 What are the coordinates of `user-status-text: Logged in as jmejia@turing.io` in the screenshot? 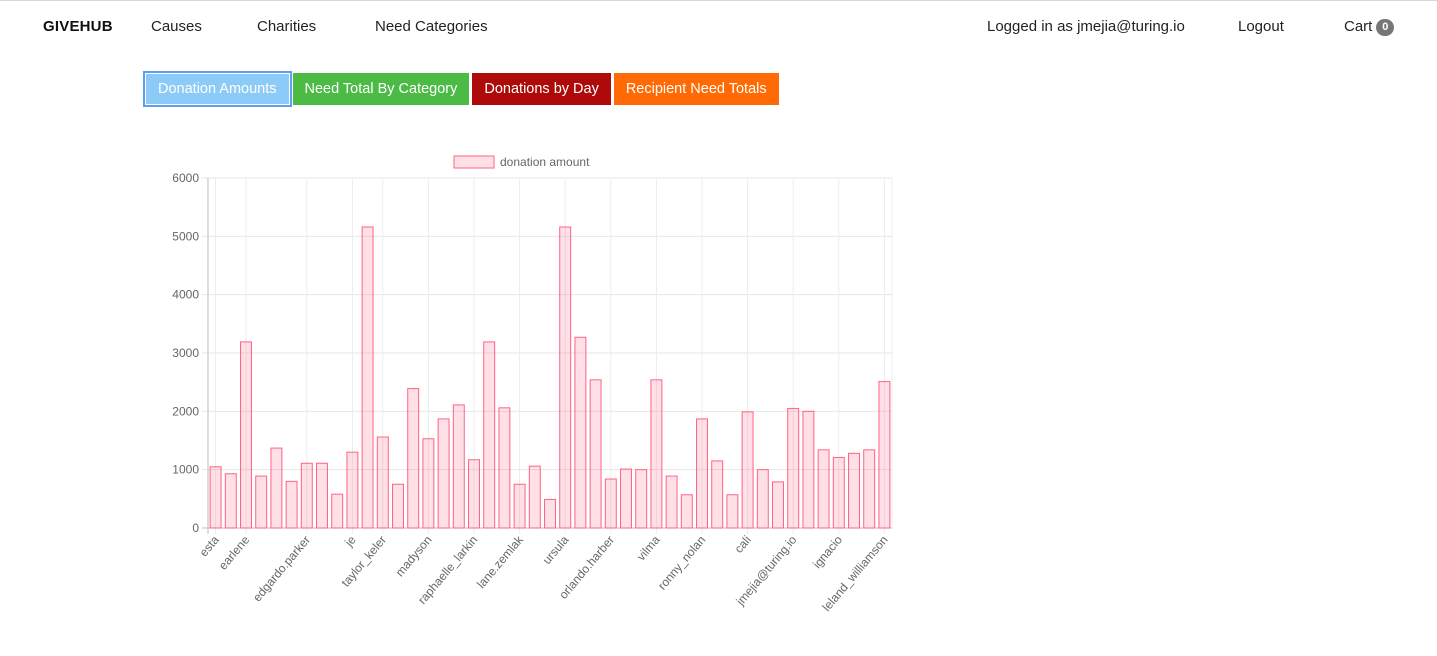 It's located at (1086, 26).